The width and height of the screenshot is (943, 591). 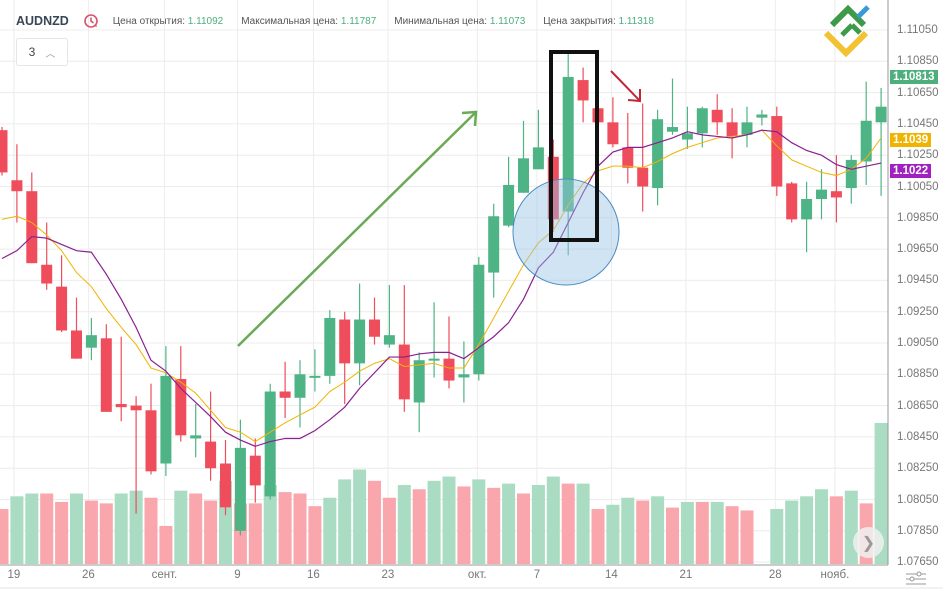 I want to click on y-tick-label: 1.10450, so click(x=918, y=123).